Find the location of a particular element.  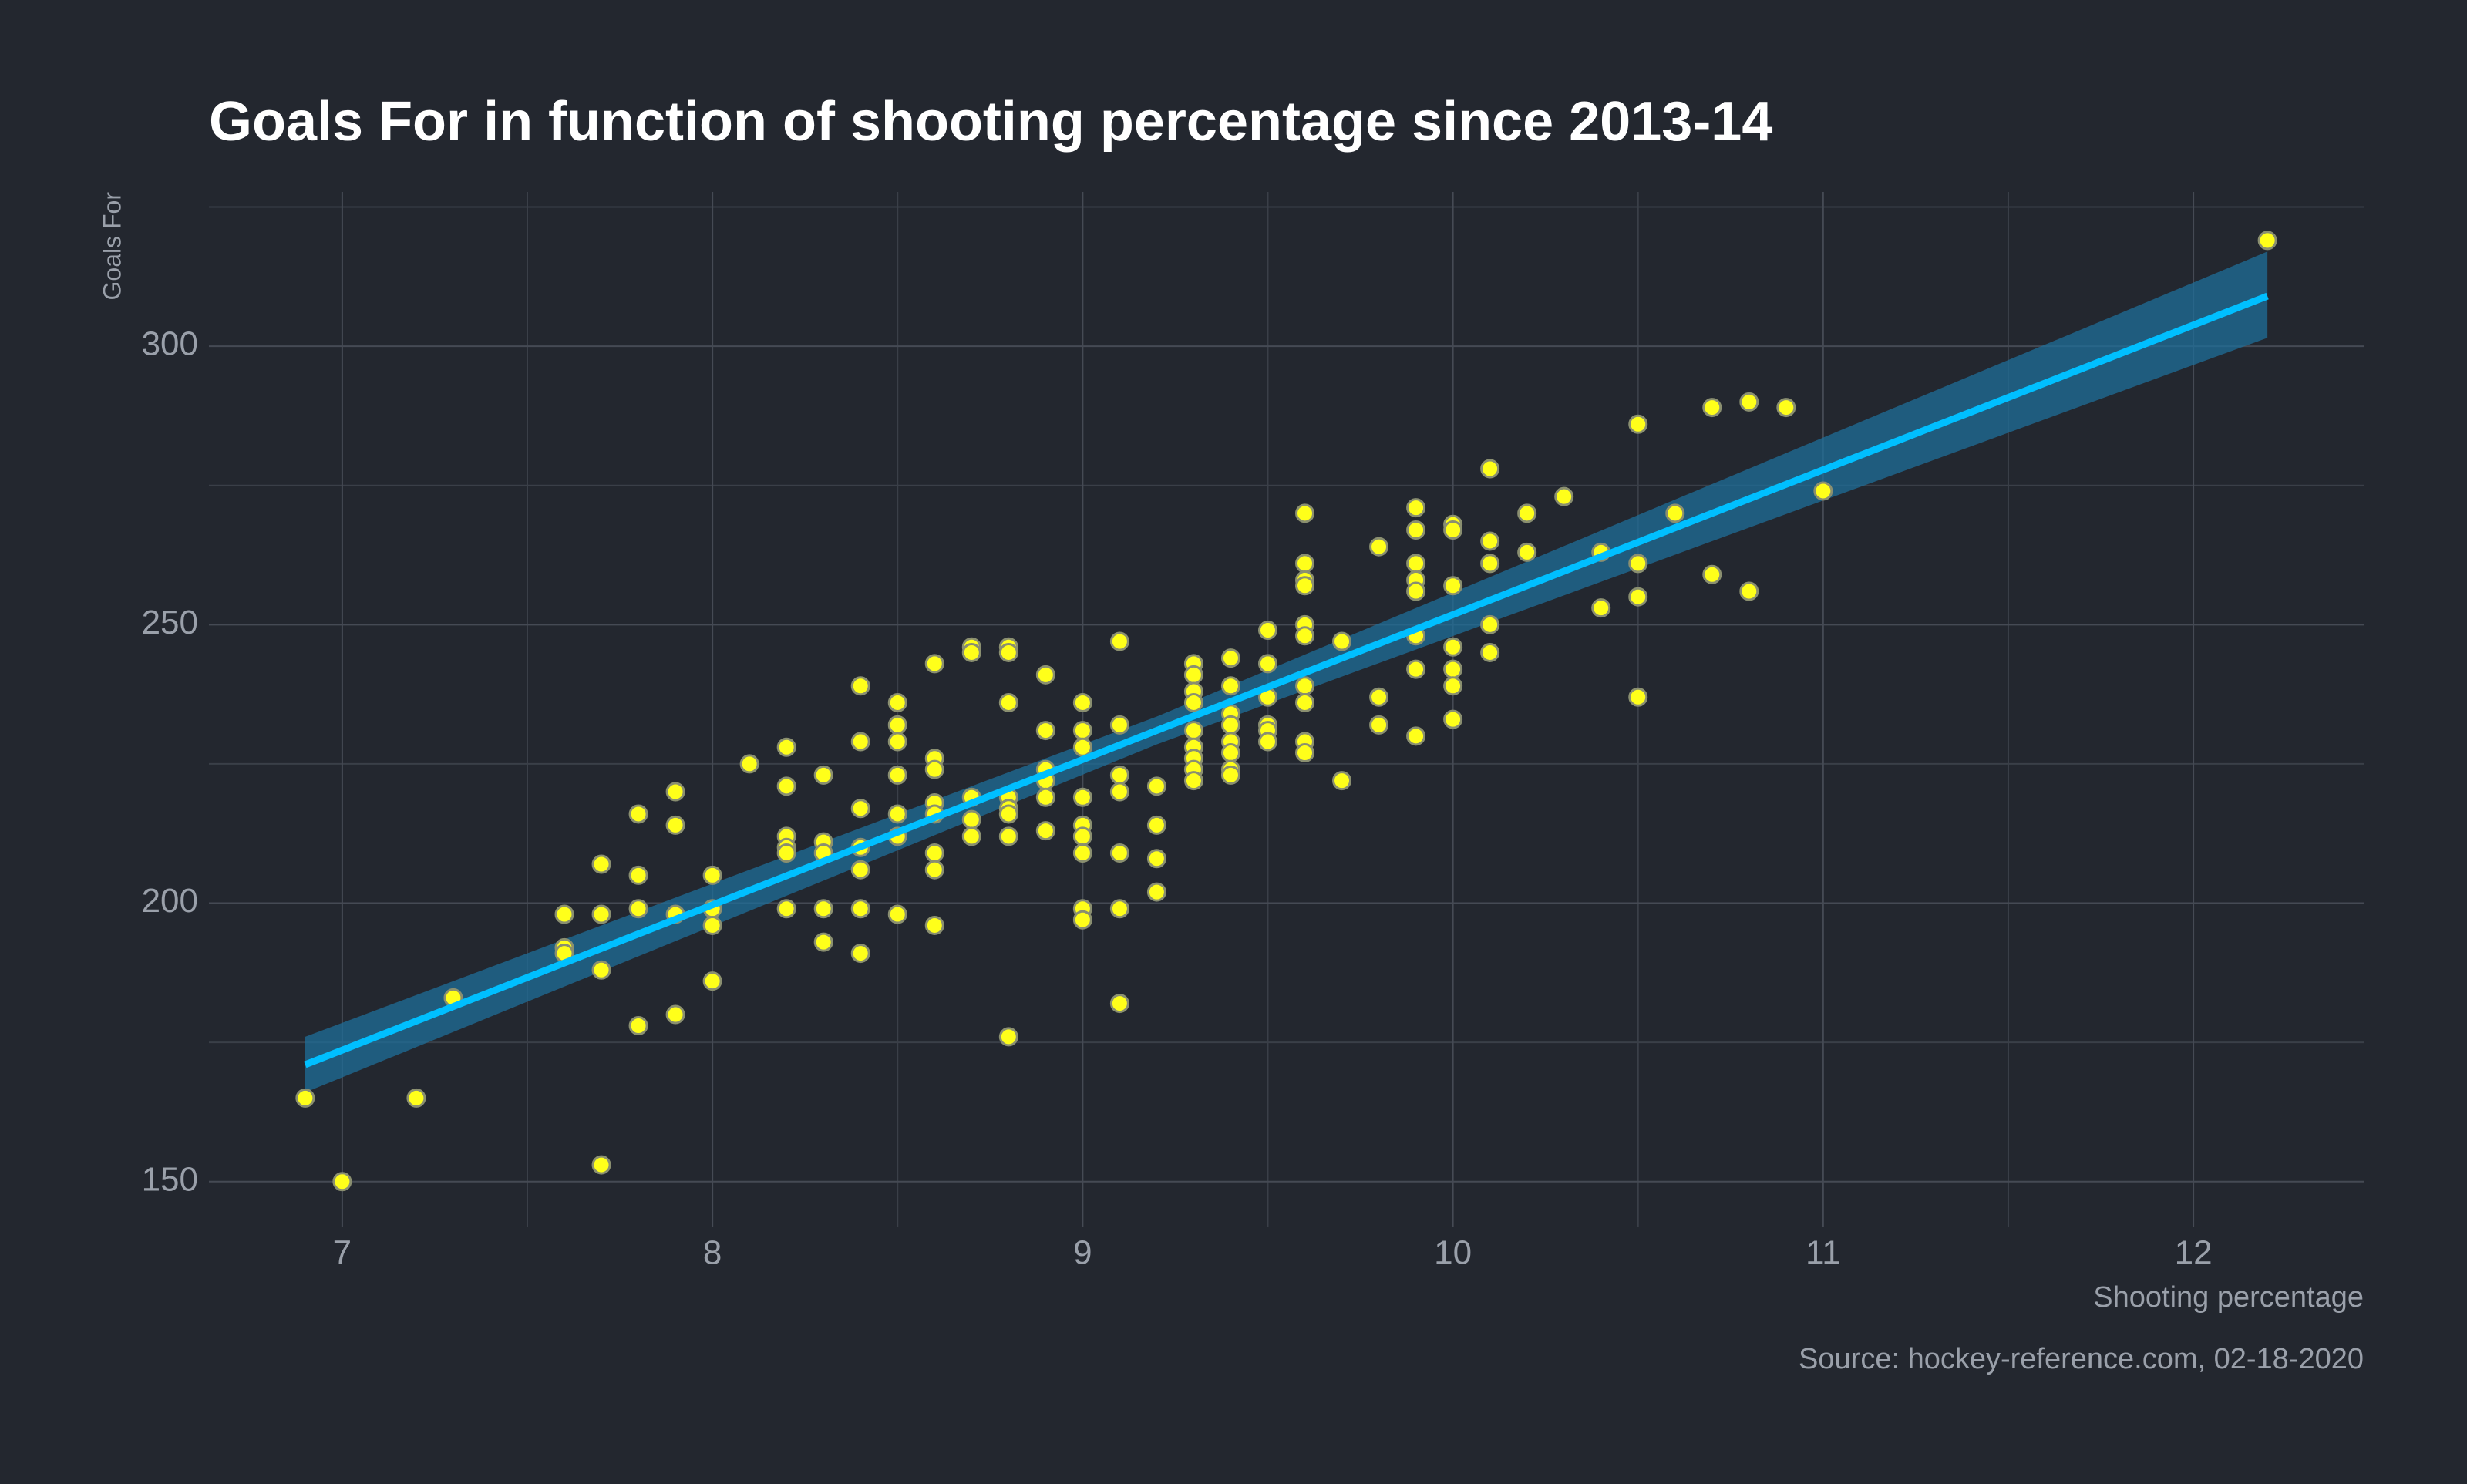

x-axis-title: Shooting percentage is located at coordinates (2228, 1297).